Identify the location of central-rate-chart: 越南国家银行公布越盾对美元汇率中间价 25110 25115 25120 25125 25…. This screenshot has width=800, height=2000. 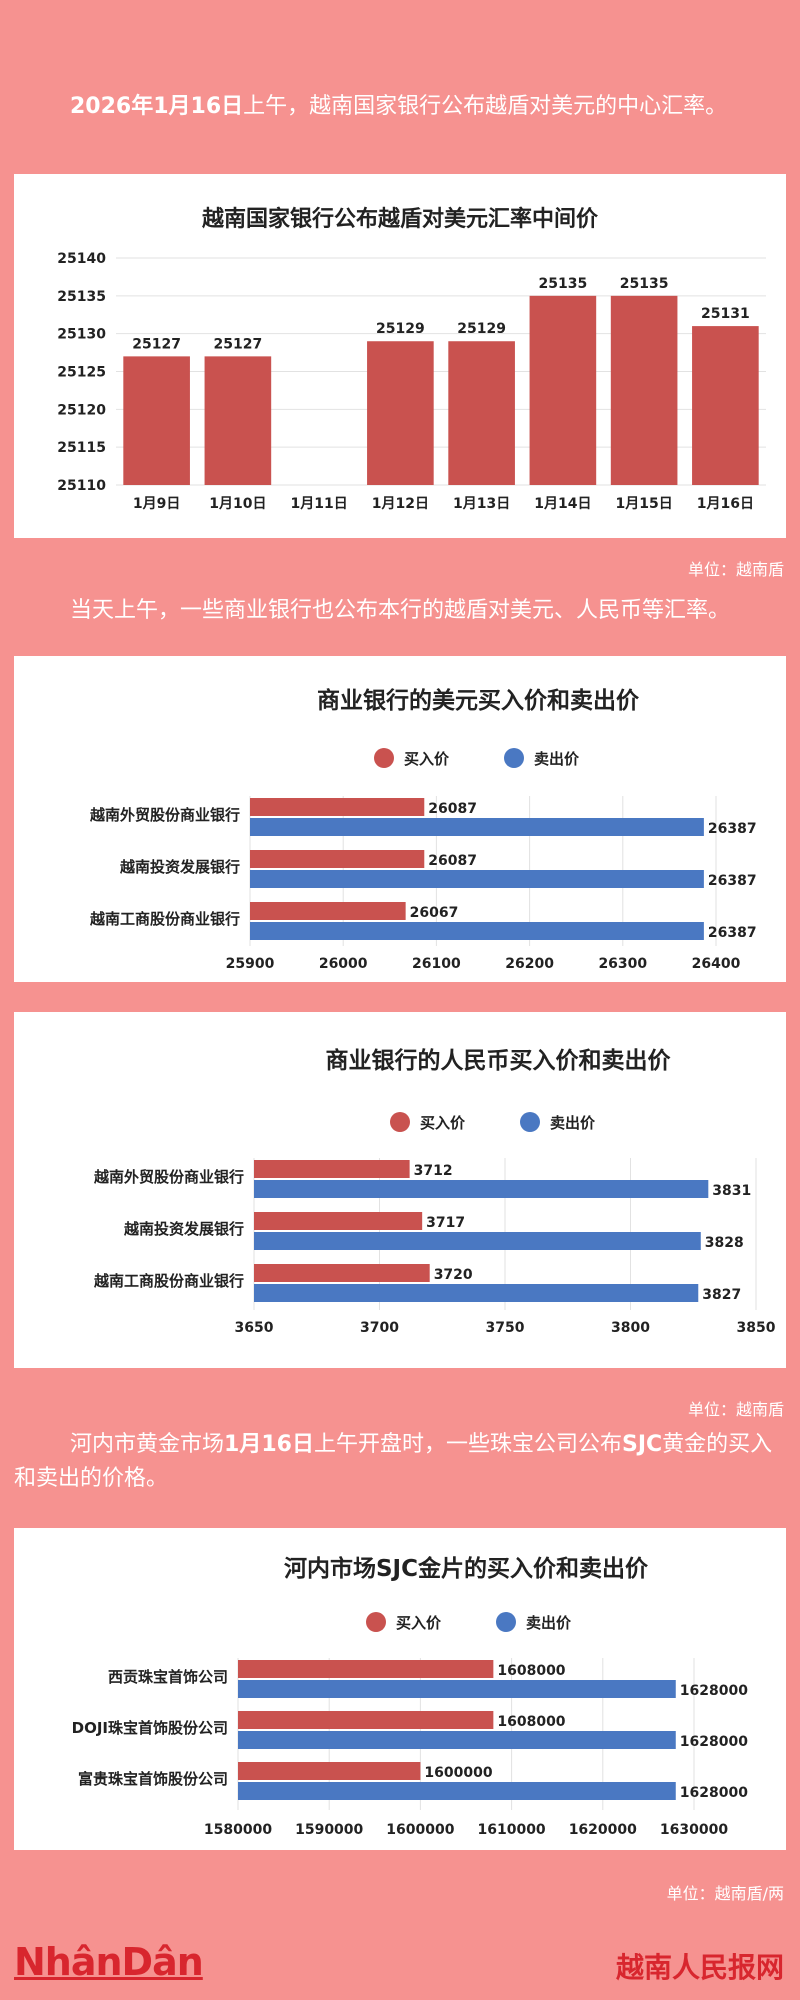
(411, 359).